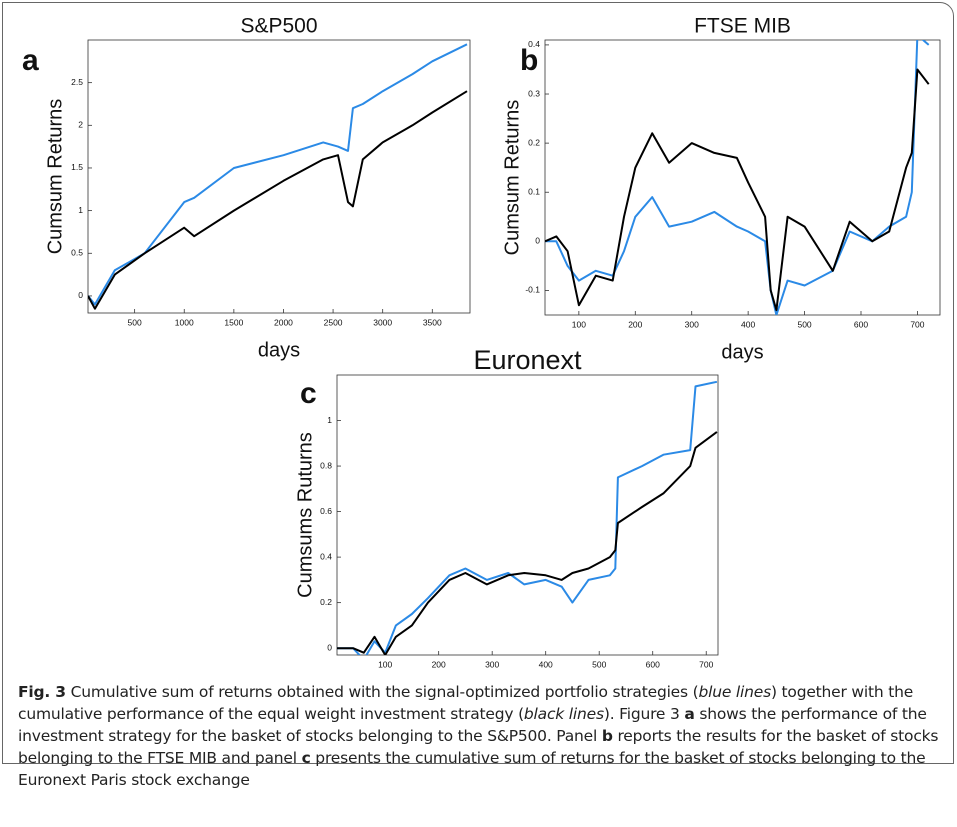 The width and height of the screenshot is (957, 827). I want to click on caption-text: ). Figure 3, so click(644, 714).